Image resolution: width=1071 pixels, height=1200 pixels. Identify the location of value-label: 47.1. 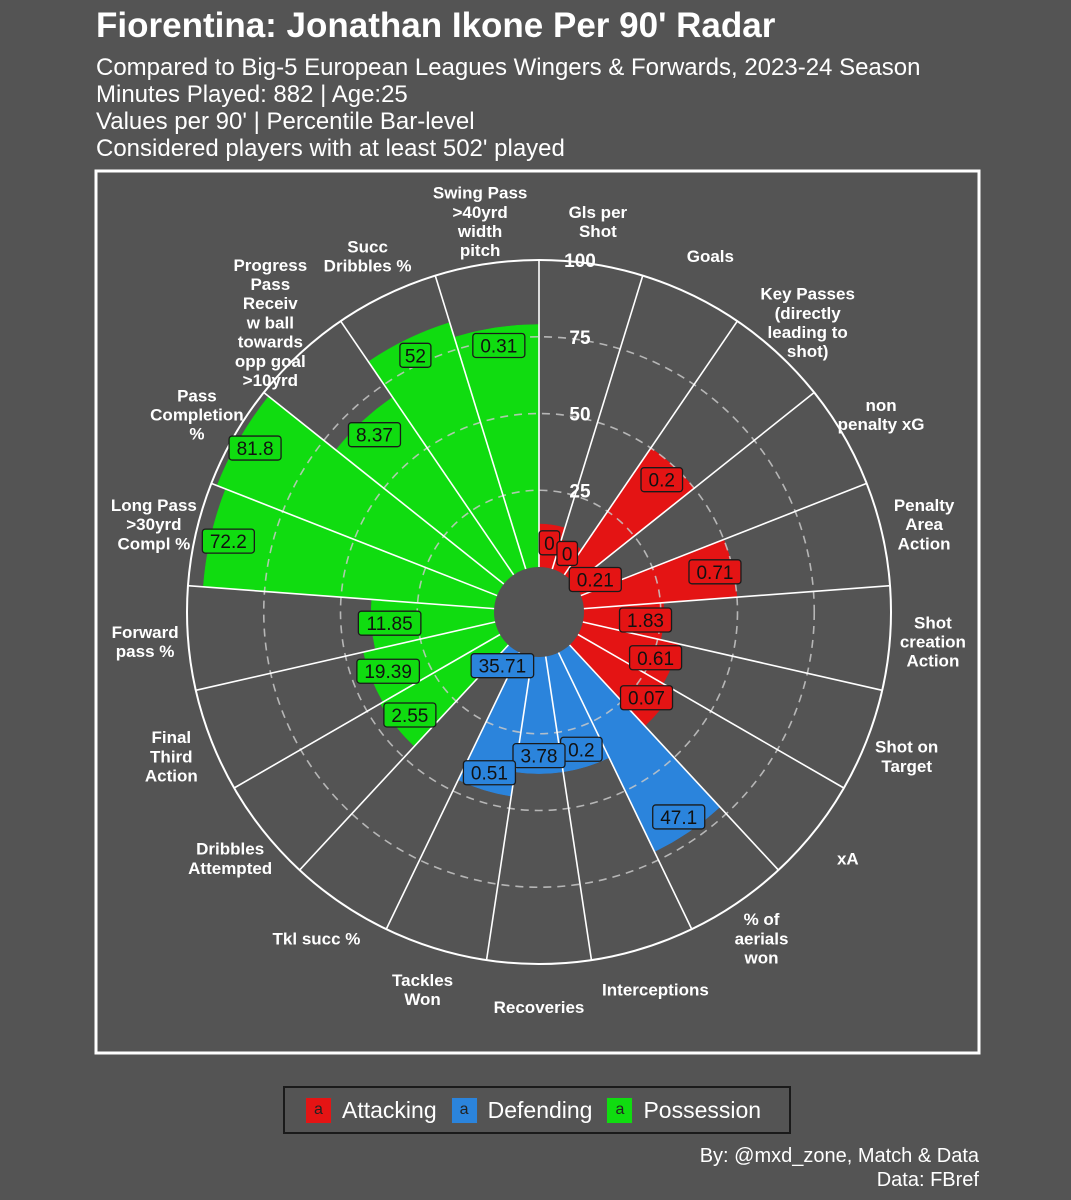
(679, 817).